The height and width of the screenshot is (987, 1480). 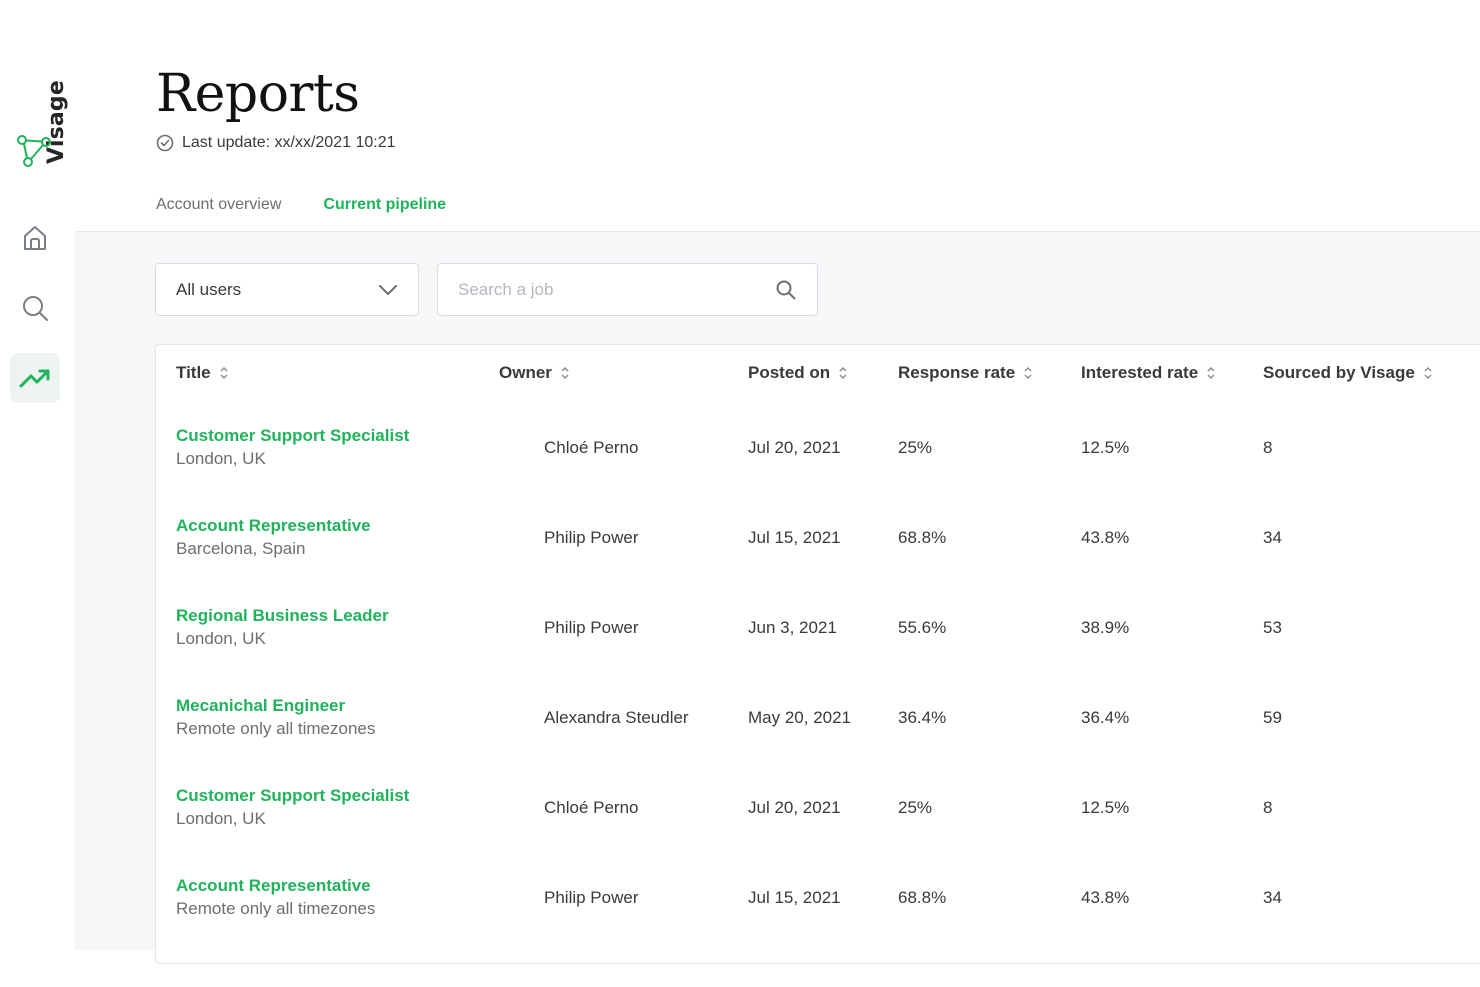 I want to click on last-update: Last update: xx/xx/2021 10:21, so click(x=275, y=143).